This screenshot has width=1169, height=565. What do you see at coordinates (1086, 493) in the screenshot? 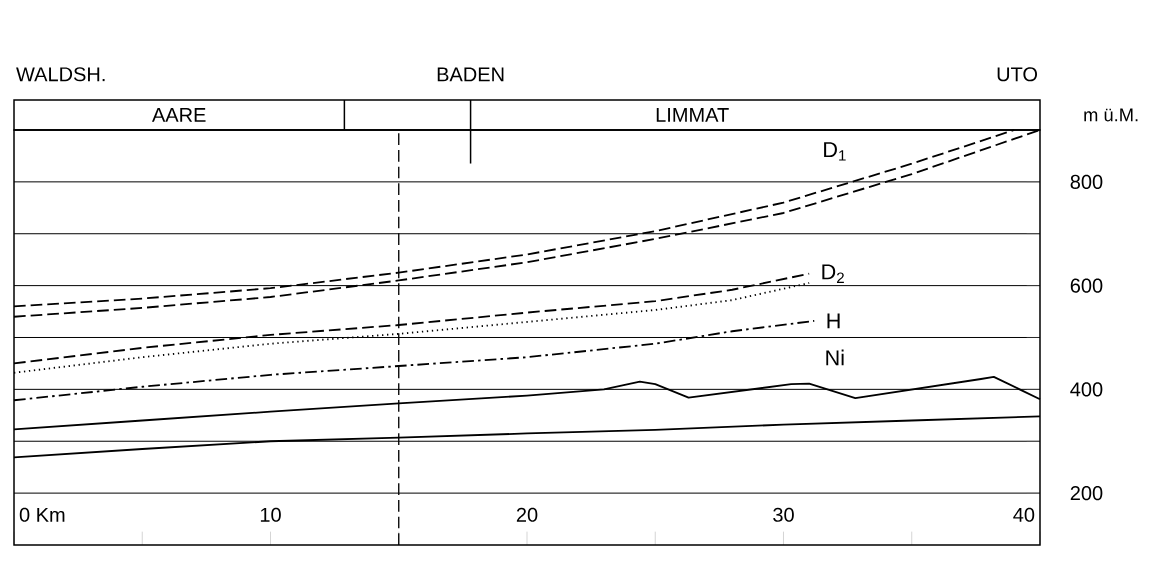
I see `y-tick-label: 200` at bounding box center [1086, 493].